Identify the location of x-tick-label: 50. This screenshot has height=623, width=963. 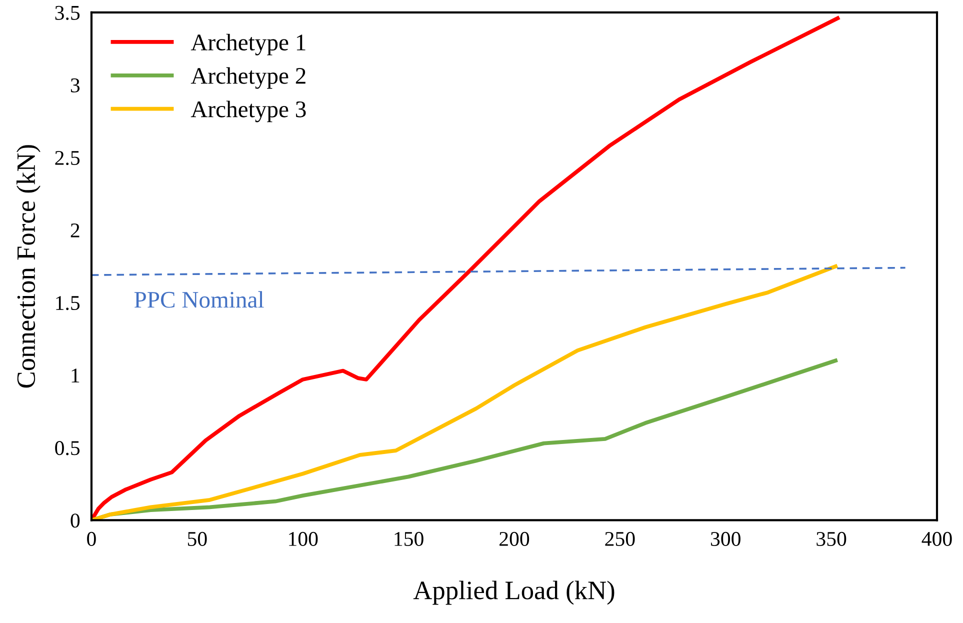
(197, 539).